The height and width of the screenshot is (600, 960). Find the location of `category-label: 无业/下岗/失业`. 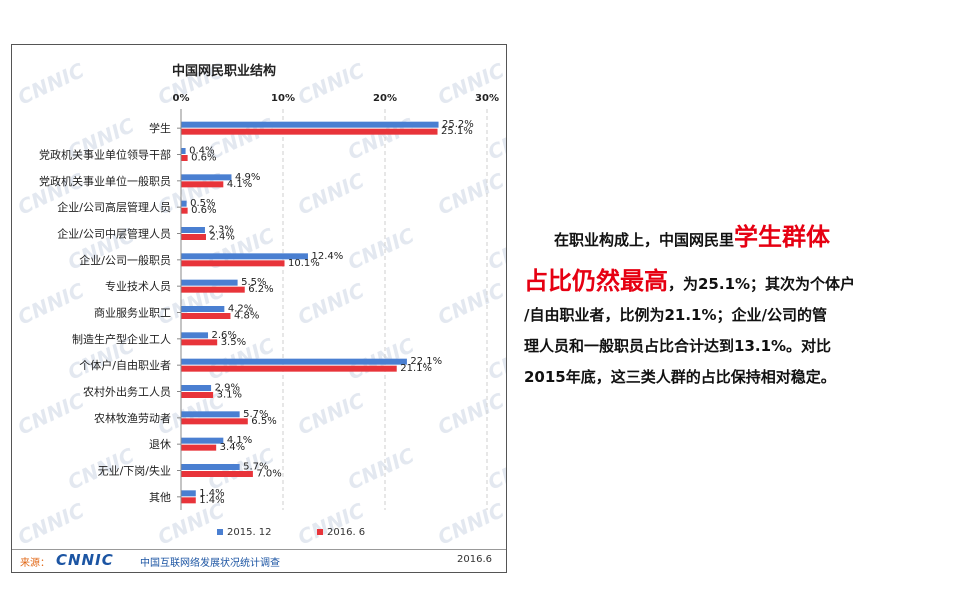

category-label: 无业/下岗/失业 is located at coordinates (134, 471).